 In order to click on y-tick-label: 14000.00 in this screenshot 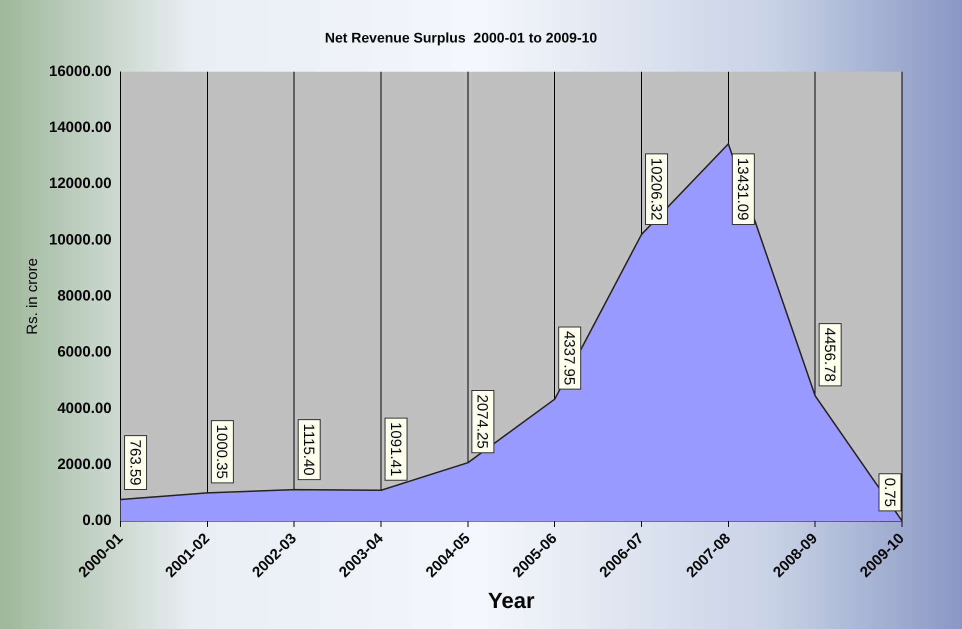, I will do `click(80, 127)`.